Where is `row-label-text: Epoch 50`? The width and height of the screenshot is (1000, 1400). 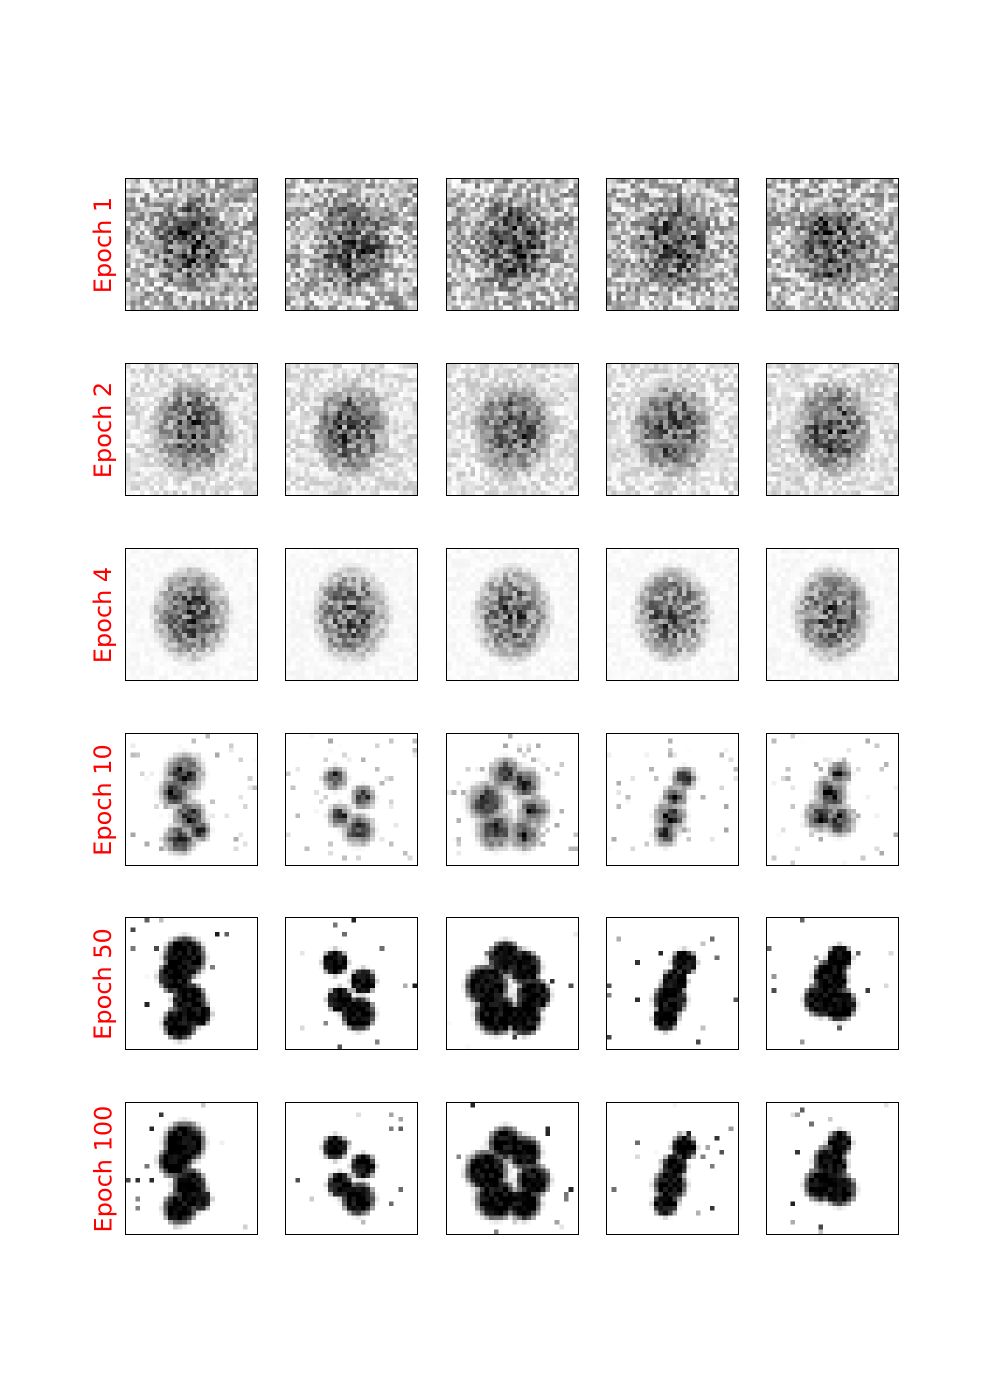
row-label-text: Epoch 50 is located at coordinates (103, 984).